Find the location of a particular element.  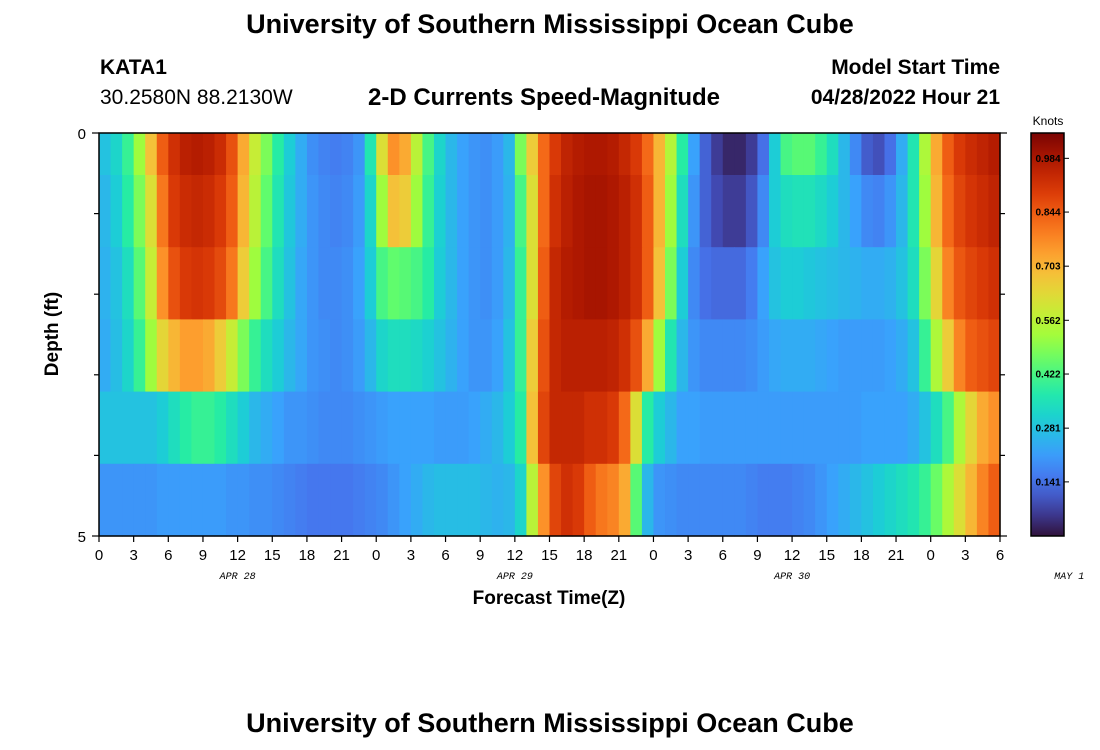

x-tick-label: 6 is located at coordinates (723, 555).